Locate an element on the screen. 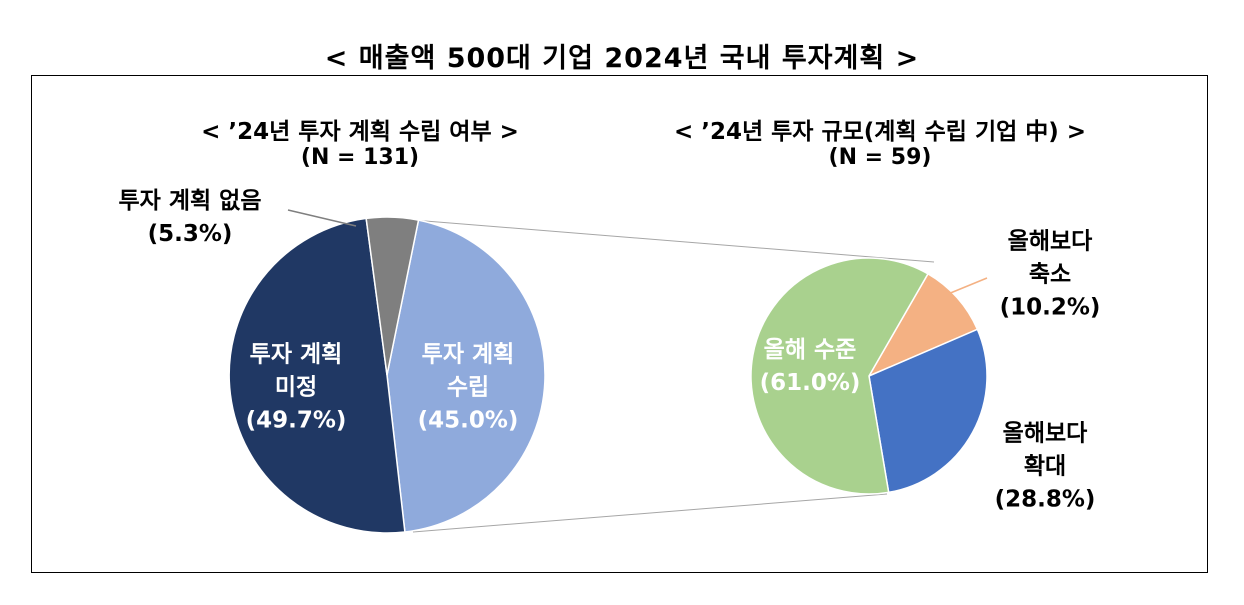 This screenshot has width=1244, height=605. left-slice-0-pct: (45.0%) is located at coordinates (468, 421).